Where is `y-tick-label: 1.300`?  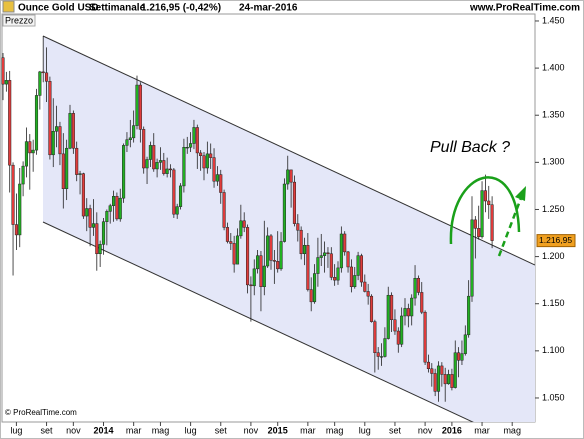 y-tick-label: 1.300 is located at coordinates (553, 162).